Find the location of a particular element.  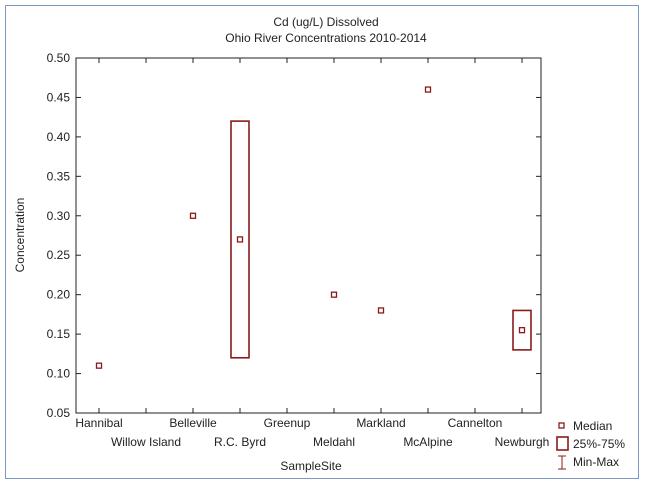

y-tick-label: 0.10 is located at coordinates (59, 374).